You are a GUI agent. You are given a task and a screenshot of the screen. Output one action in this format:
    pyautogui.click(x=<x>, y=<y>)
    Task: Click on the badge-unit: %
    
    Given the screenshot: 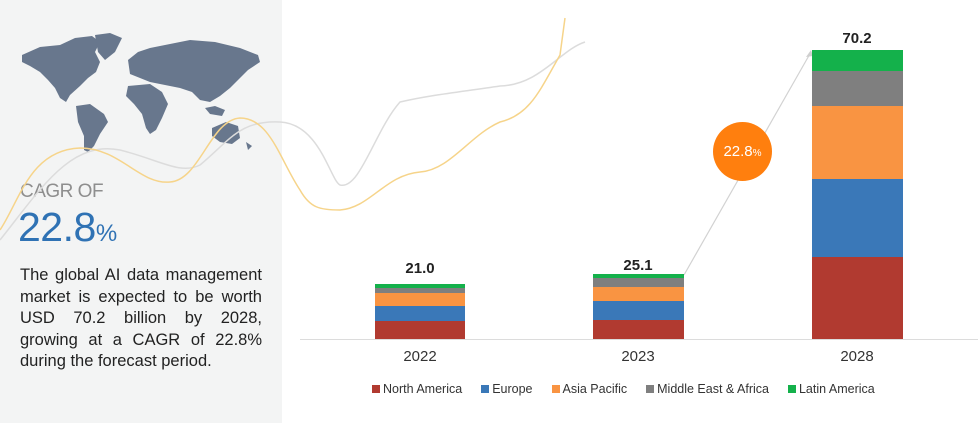 What is the action you would take?
    pyautogui.click(x=757, y=153)
    